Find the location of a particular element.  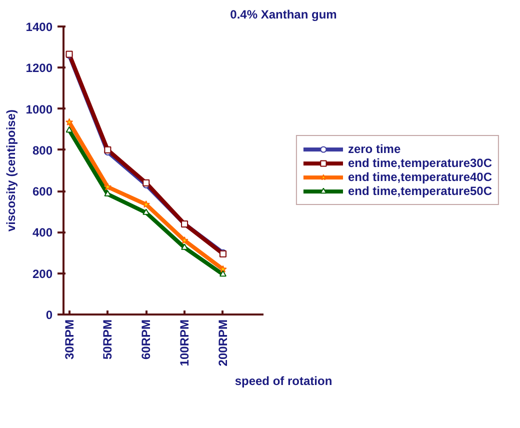

y-tick-label: 600 is located at coordinates (42, 191).